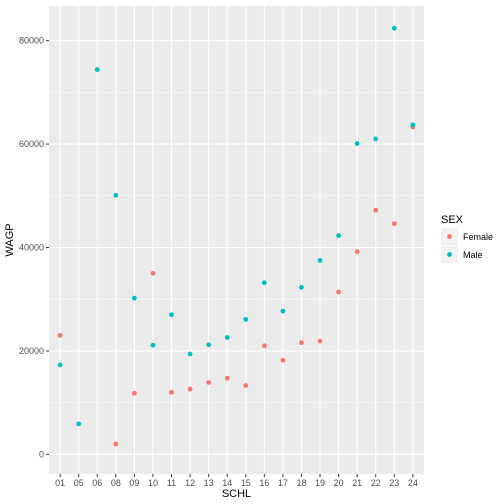  I want to click on y-tick-label: 80000, so click(31, 41).